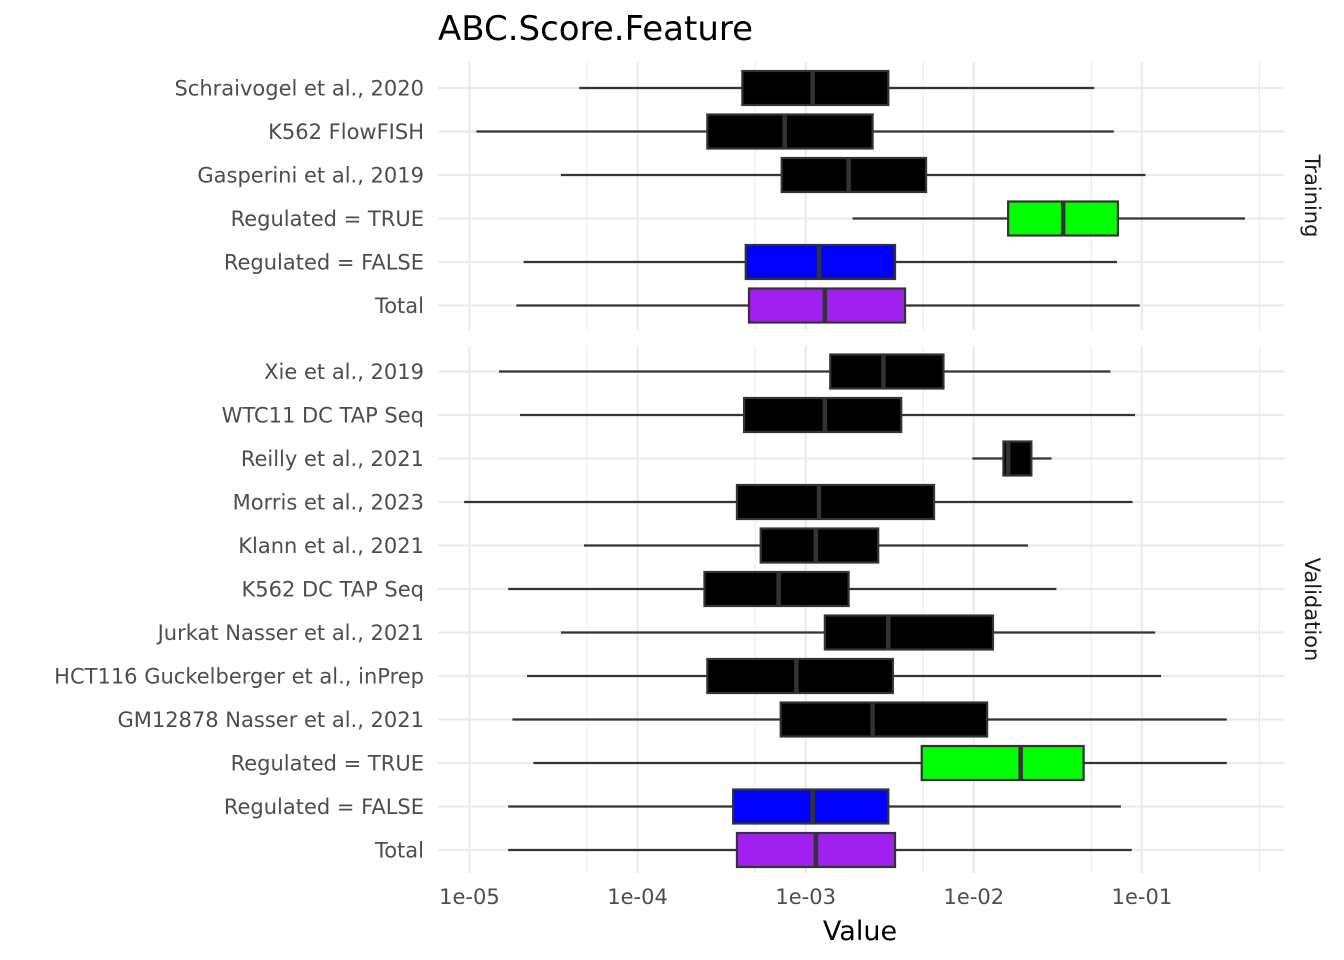 Image resolution: width=1344 pixels, height=960 pixels. I want to click on y-tick-label: Schraivogel et al., 2020, so click(299, 89).